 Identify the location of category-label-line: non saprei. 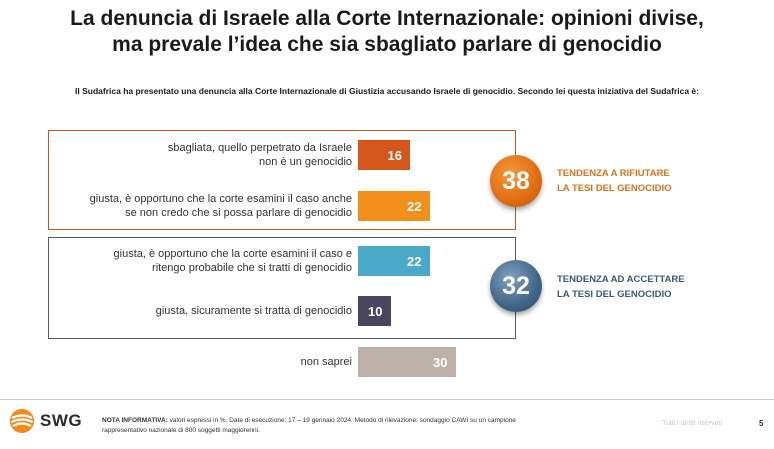
(326, 362).